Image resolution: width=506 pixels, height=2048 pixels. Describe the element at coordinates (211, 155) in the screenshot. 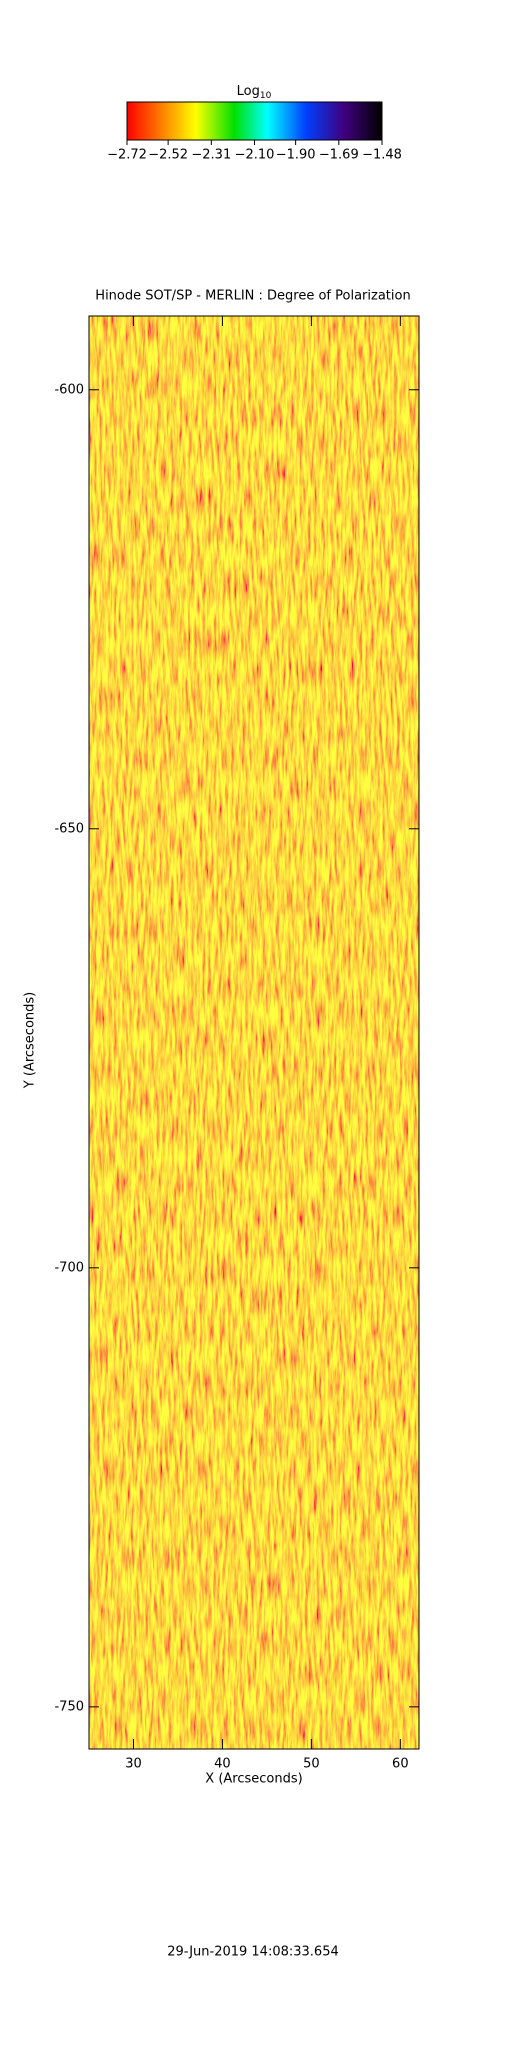

I see `colorbar-tick-label: −2.31` at that location.